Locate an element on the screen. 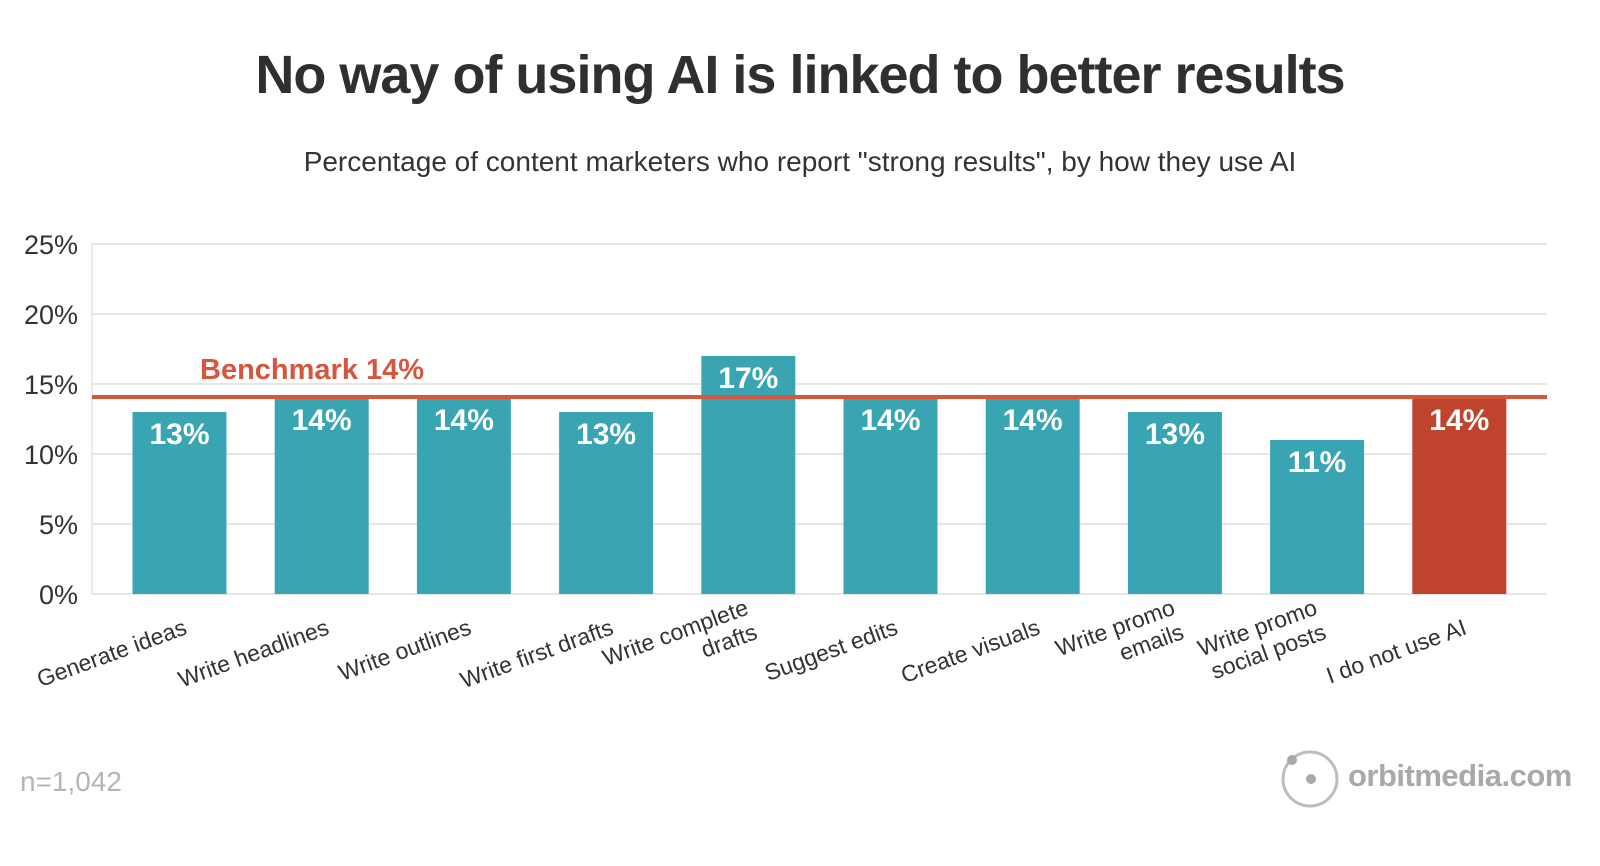  x-tick-label: Create visuals is located at coordinates (970, 651).